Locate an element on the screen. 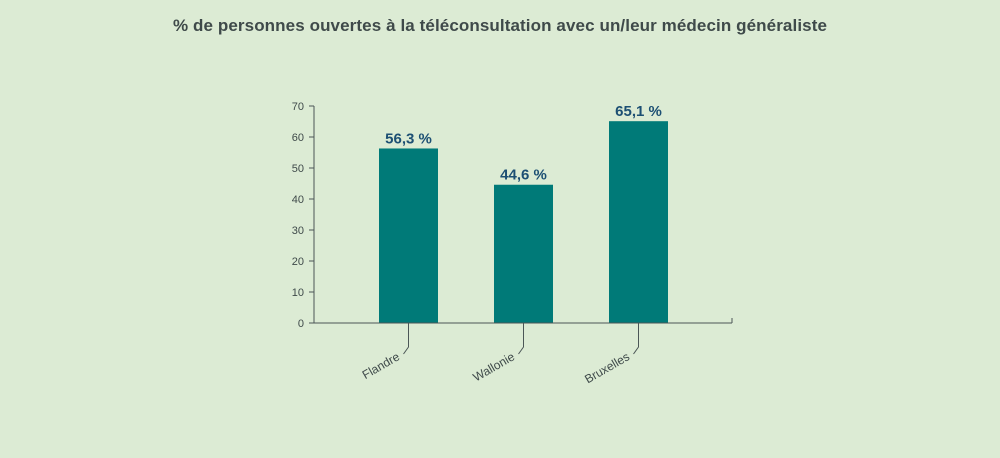 The height and width of the screenshot is (458, 1000). y-tick-label-40: 40 is located at coordinates (298, 200).